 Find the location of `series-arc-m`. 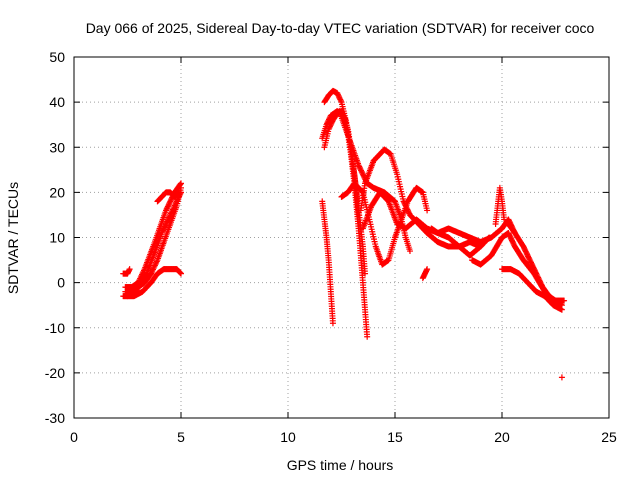

series-arc-m is located at coordinates (420, 198).